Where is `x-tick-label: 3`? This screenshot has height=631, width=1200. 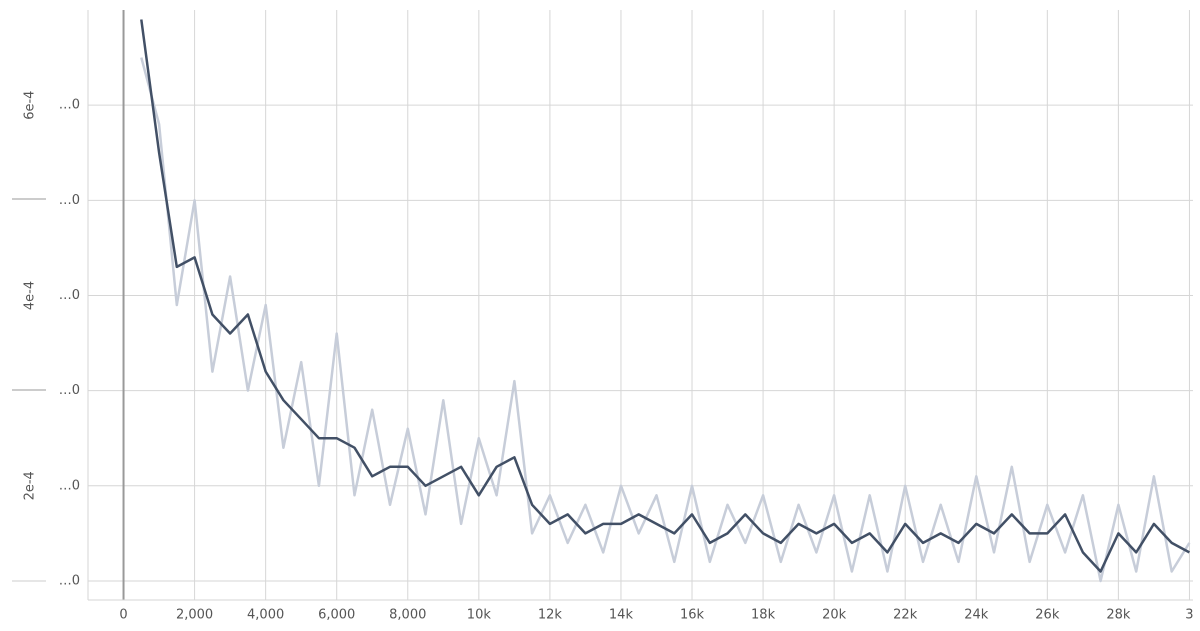
x-tick-label: 3 is located at coordinates (1189, 615).